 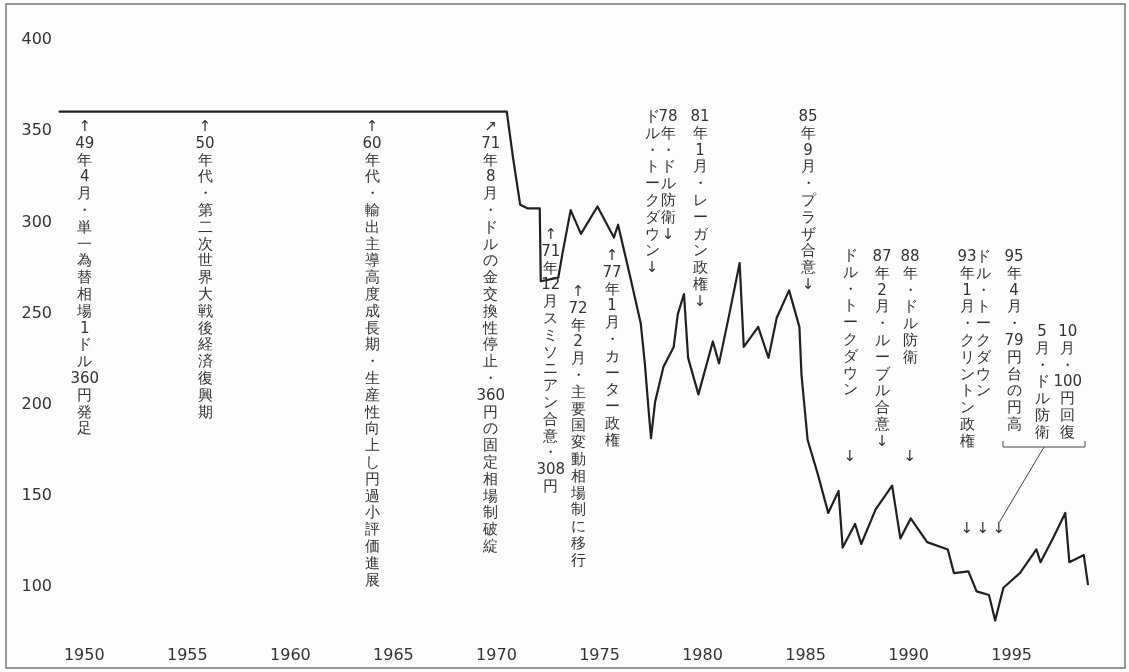 I want to click on text: ↑60年代・輸出主導高度成長期・生産性向上し円過小評価進展, so click(x=372, y=353).